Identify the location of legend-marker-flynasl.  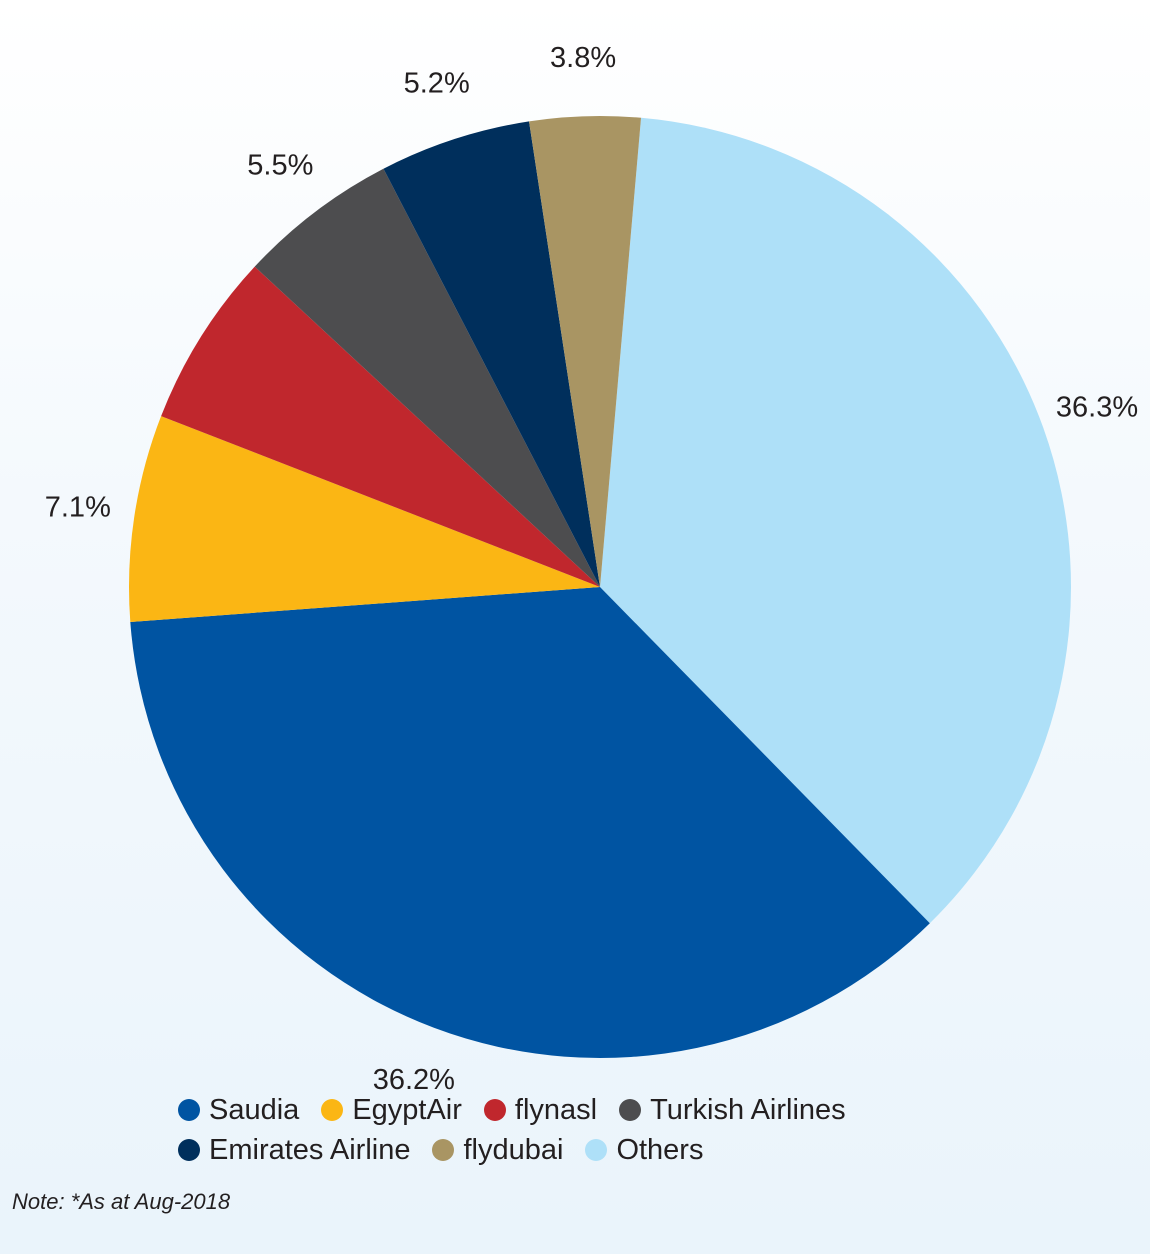
(494, 1110).